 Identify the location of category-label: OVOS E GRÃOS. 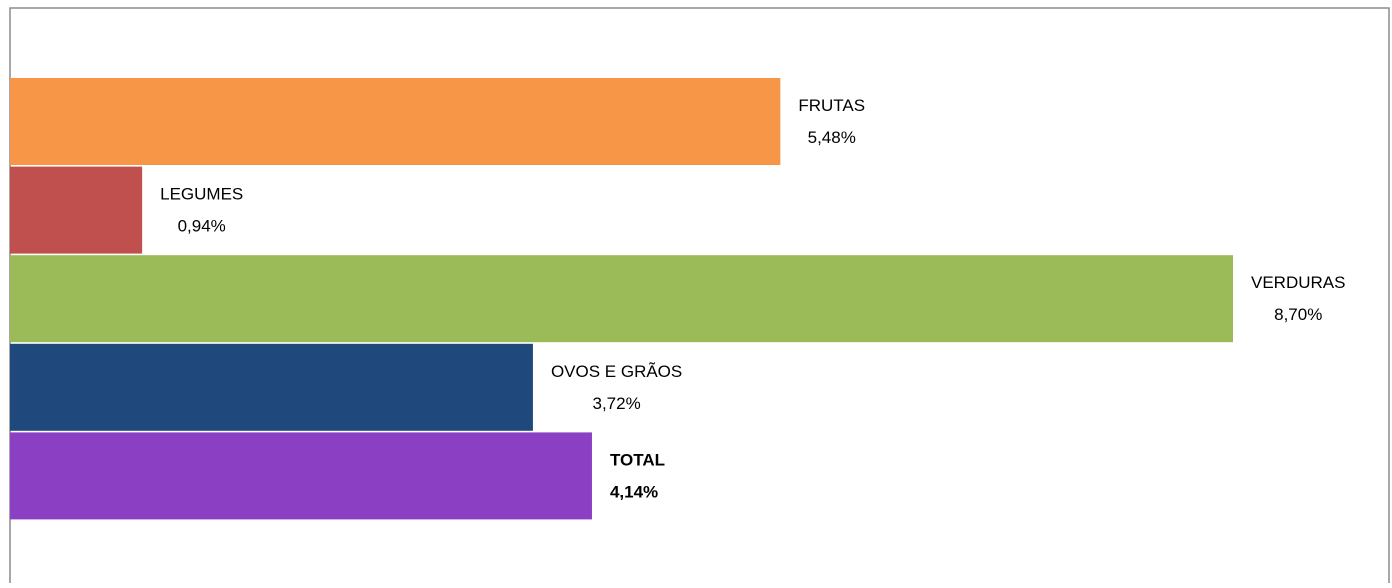
(616, 371).